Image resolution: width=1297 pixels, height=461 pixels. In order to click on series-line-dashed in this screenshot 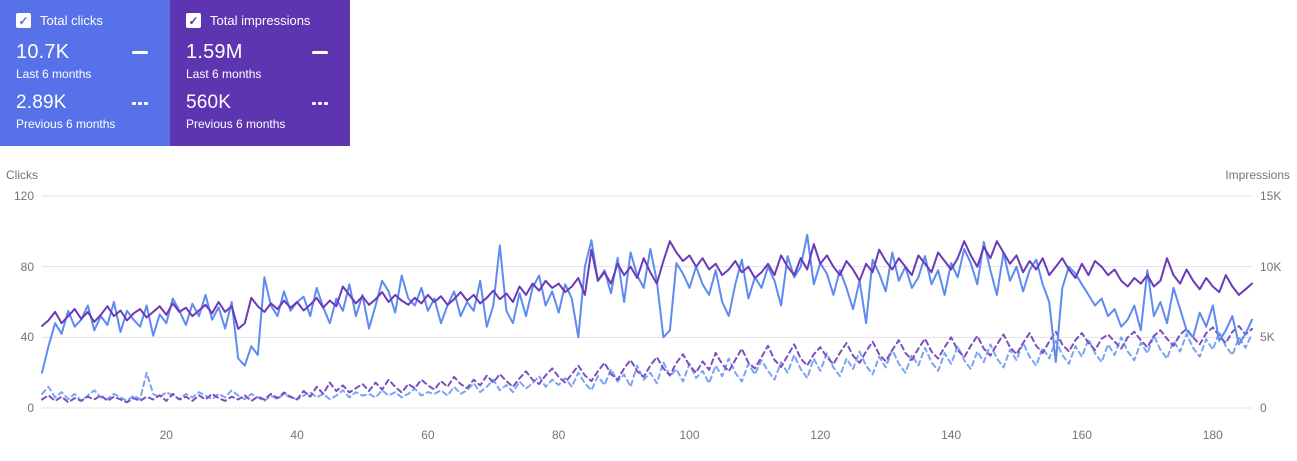, I will do `click(647, 366)`.